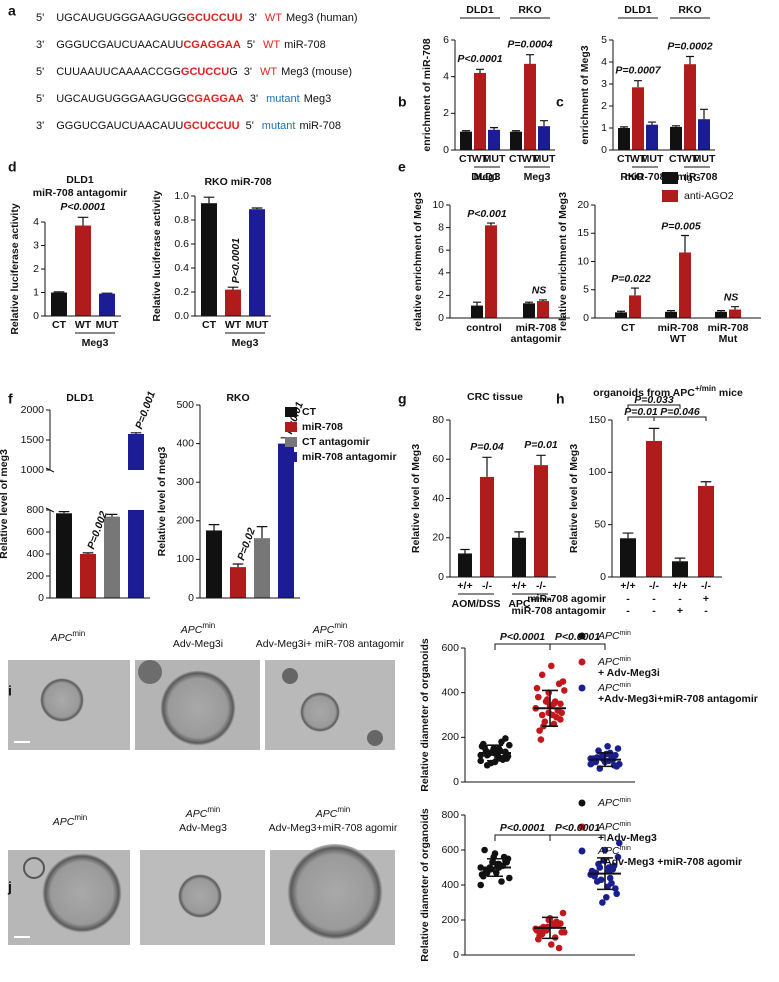 This screenshot has width=779, height=982. What do you see at coordinates (450, 692) in the screenshot?
I see `y-tick-label: 400` at bounding box center [450, 692].